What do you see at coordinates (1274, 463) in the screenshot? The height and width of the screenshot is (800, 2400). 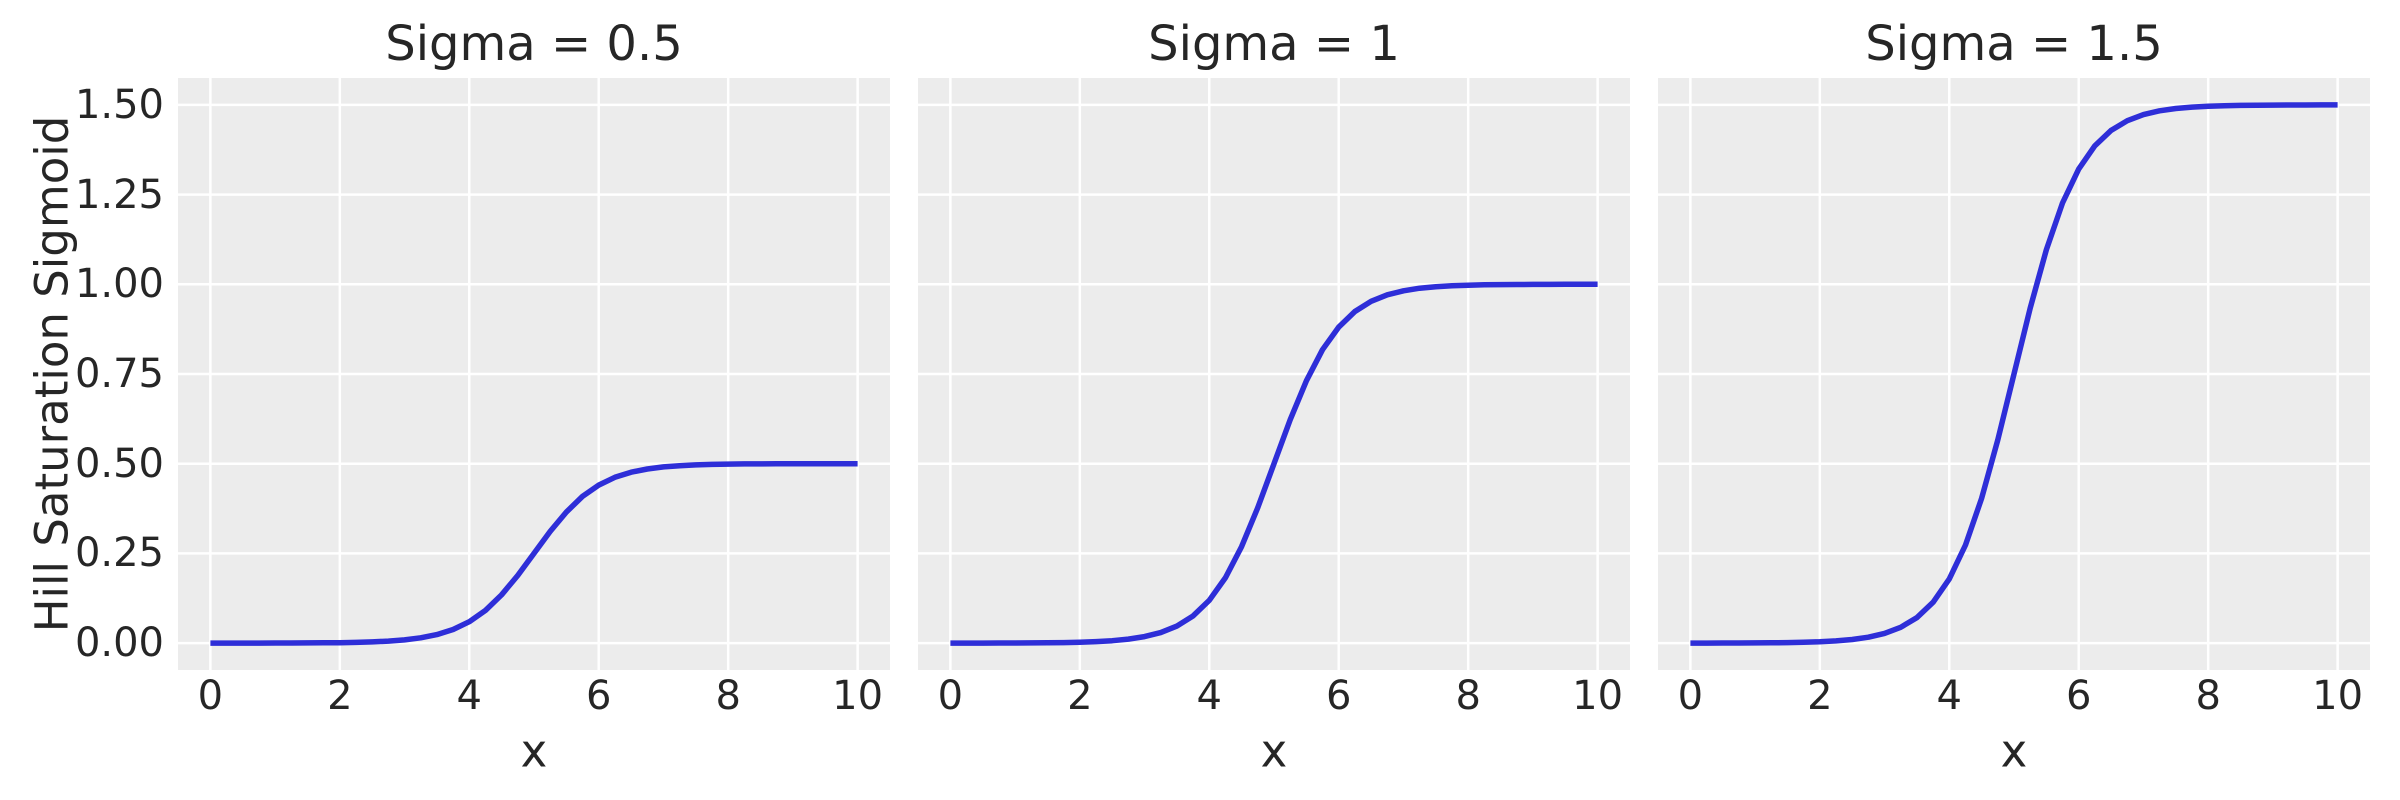 I see `line-sigma=1` at bounding box center [1274, 463].